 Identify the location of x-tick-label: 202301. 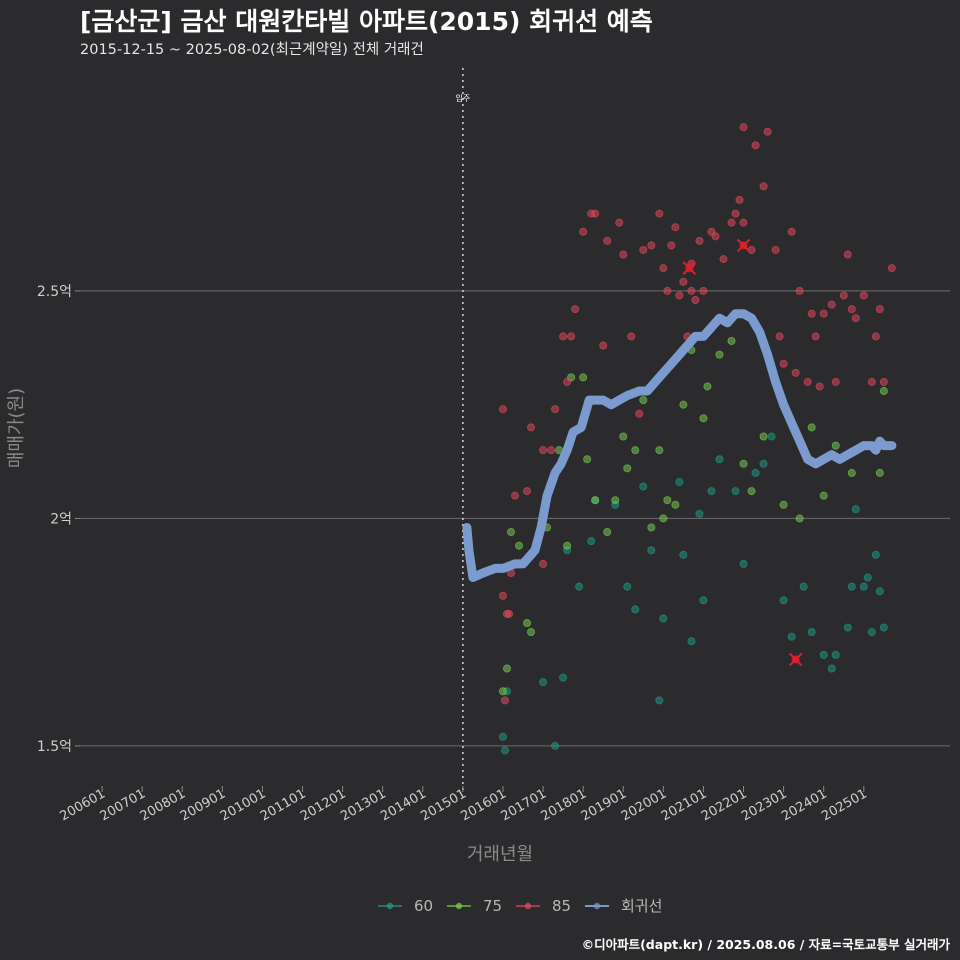
(764, 805).